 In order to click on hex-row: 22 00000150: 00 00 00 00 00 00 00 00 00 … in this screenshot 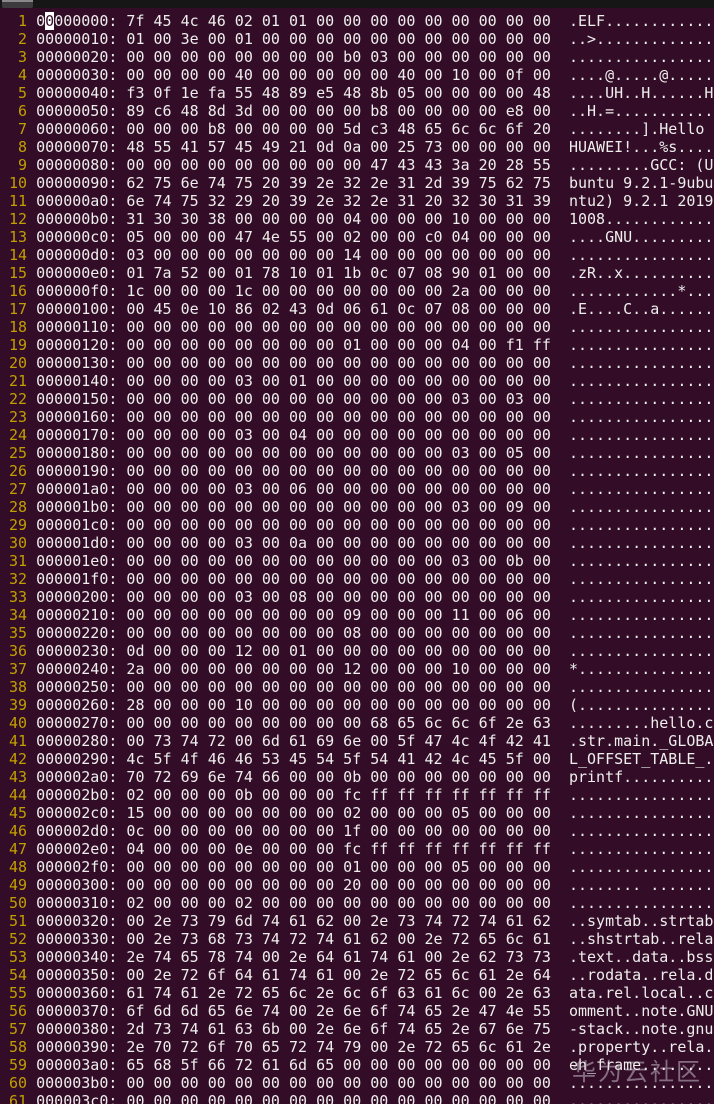, I will do `click(357, 399)`.